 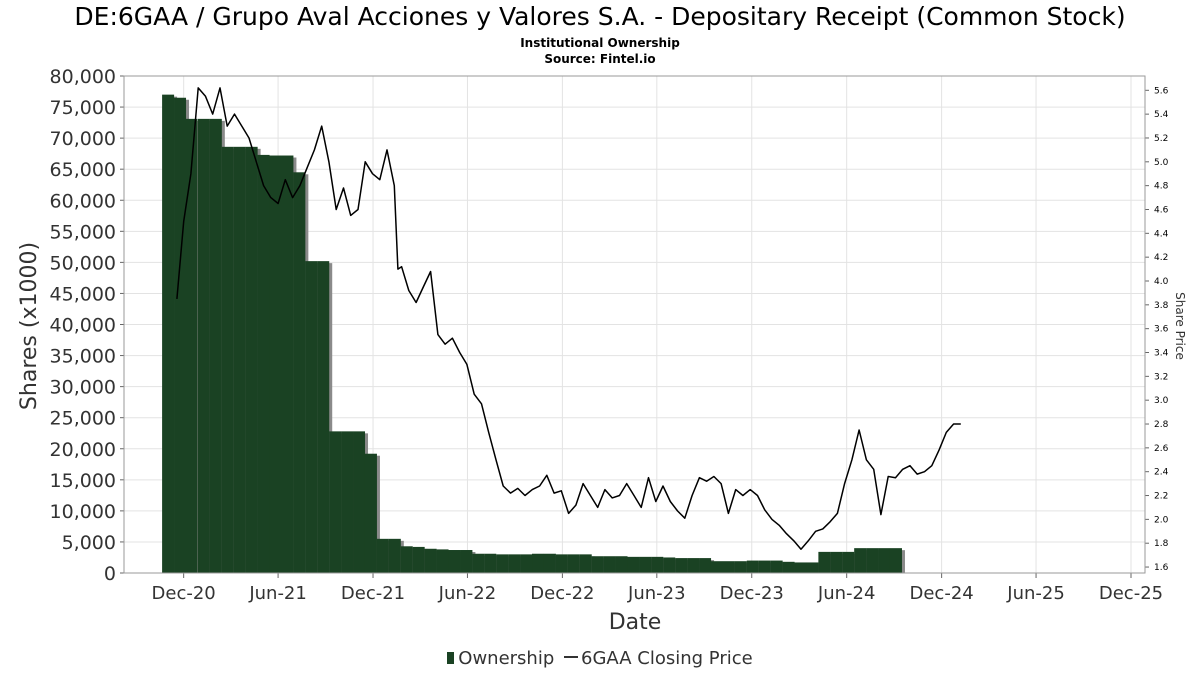 What do you see at coordinates (1161, 187) in the screenshot?
I see `y2-tick-label: 4.8` at bounding box center [1161, 187].